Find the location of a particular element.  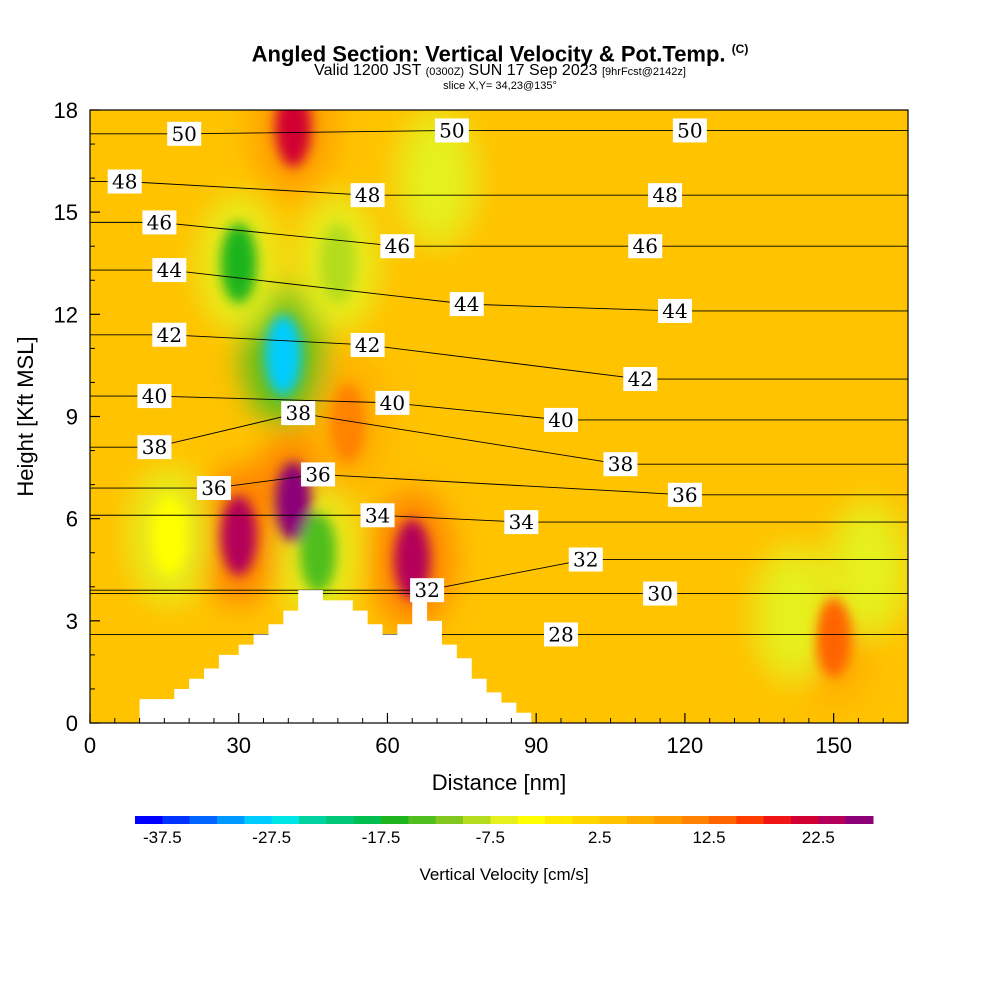

x-tick-label: 0 is located at coordinates (90, 745).